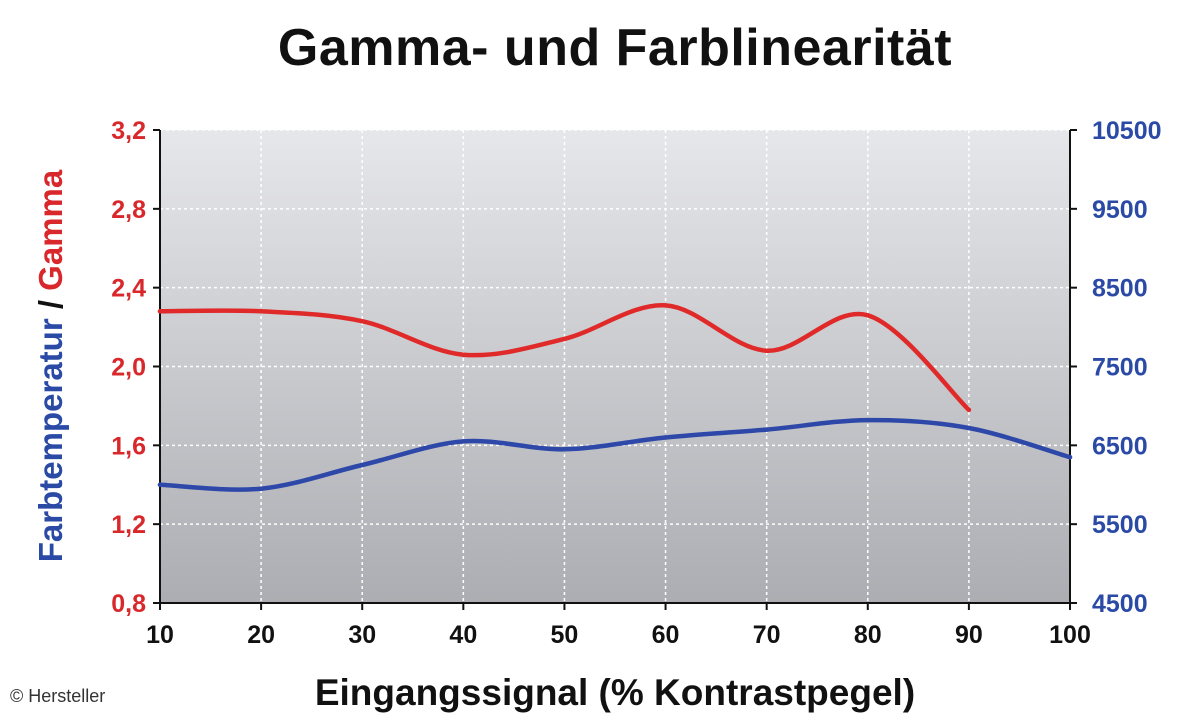 The width and height of the screenshot is (1200, 720). I want to click on x-tick-label: 20, so click(261, 635).